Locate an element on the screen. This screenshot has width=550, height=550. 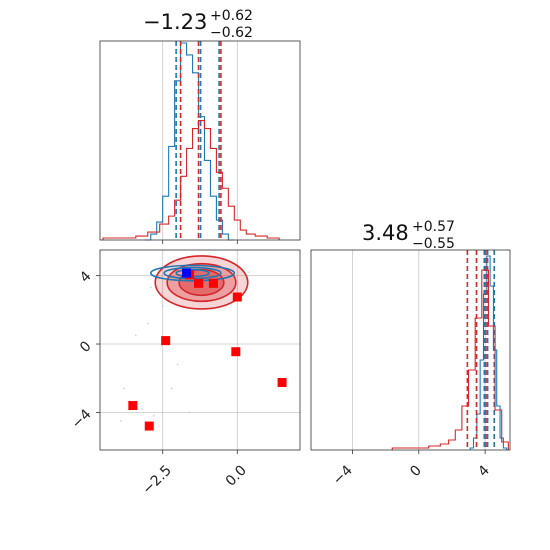
x-tick-label: 4 is located at coordinates (484, 471).